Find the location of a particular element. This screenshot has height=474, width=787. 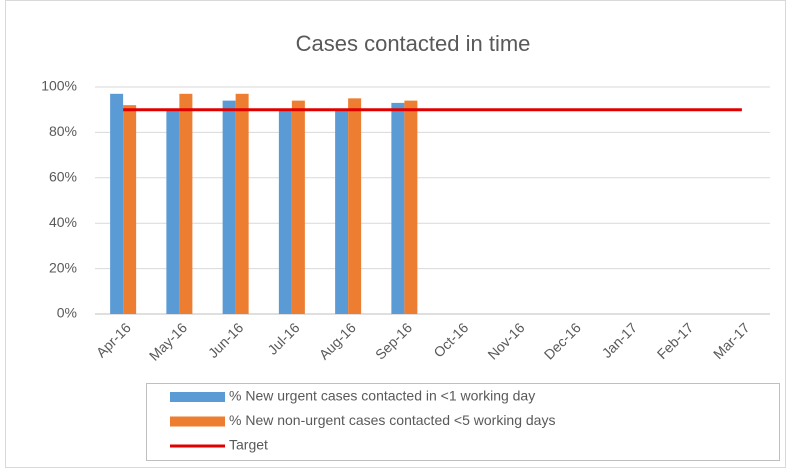

y-tick-label: 80% is located at coordinates (63, 131).